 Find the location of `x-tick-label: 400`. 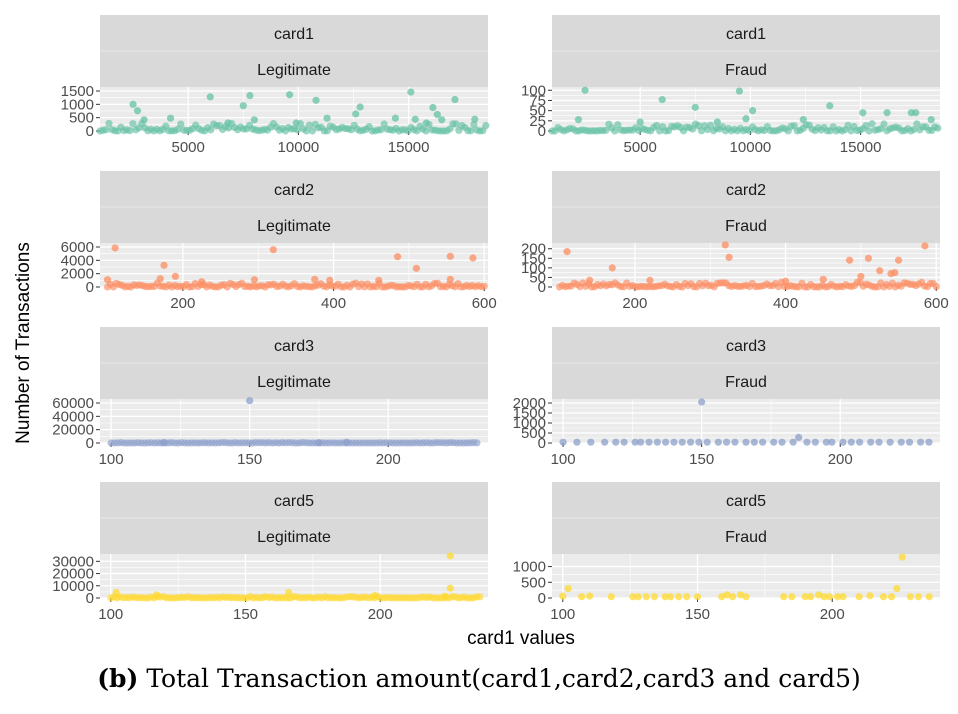

x-tick-label: 400 is located at coordinates (785, 303).